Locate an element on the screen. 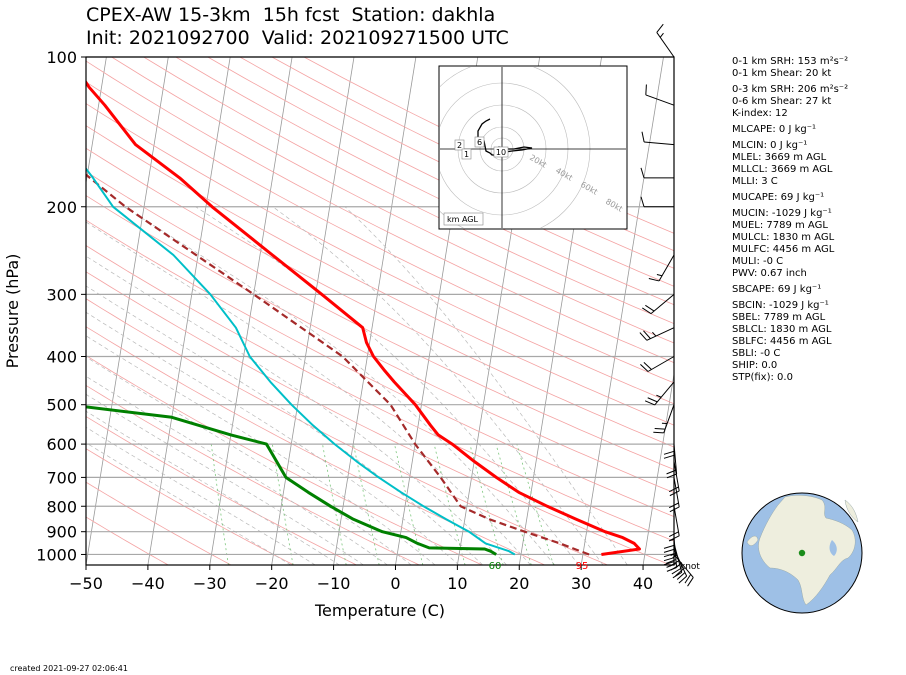  x-tick-label: 40 is located at coordinates (643, 583).